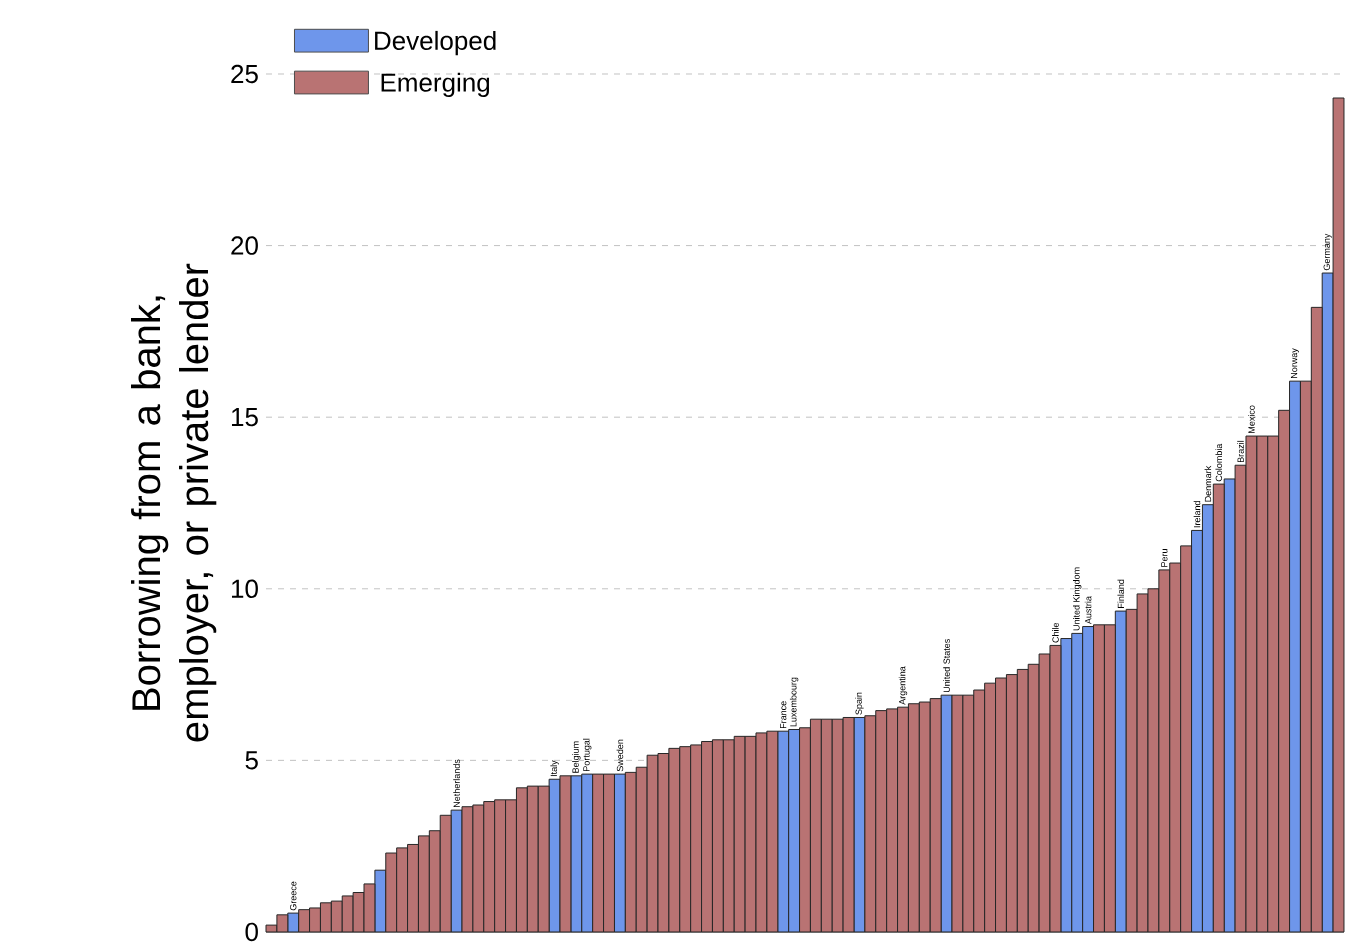  I want to click on legend-label: Emerging, so click(435, 85).